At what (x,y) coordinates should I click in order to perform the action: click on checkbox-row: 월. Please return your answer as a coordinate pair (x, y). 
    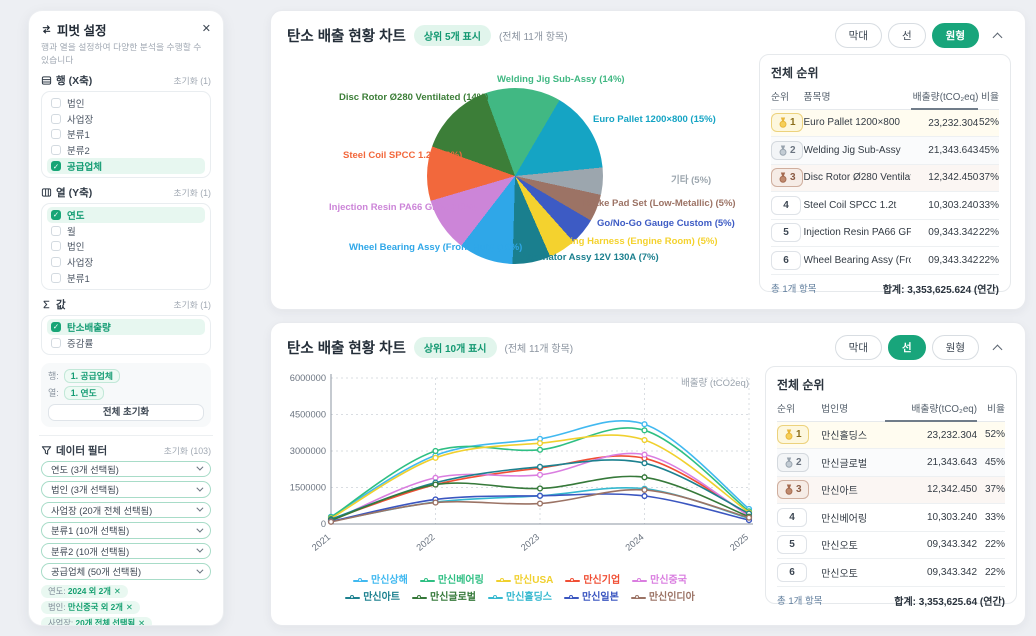
    Looking at the image, I should click on (126, 231).